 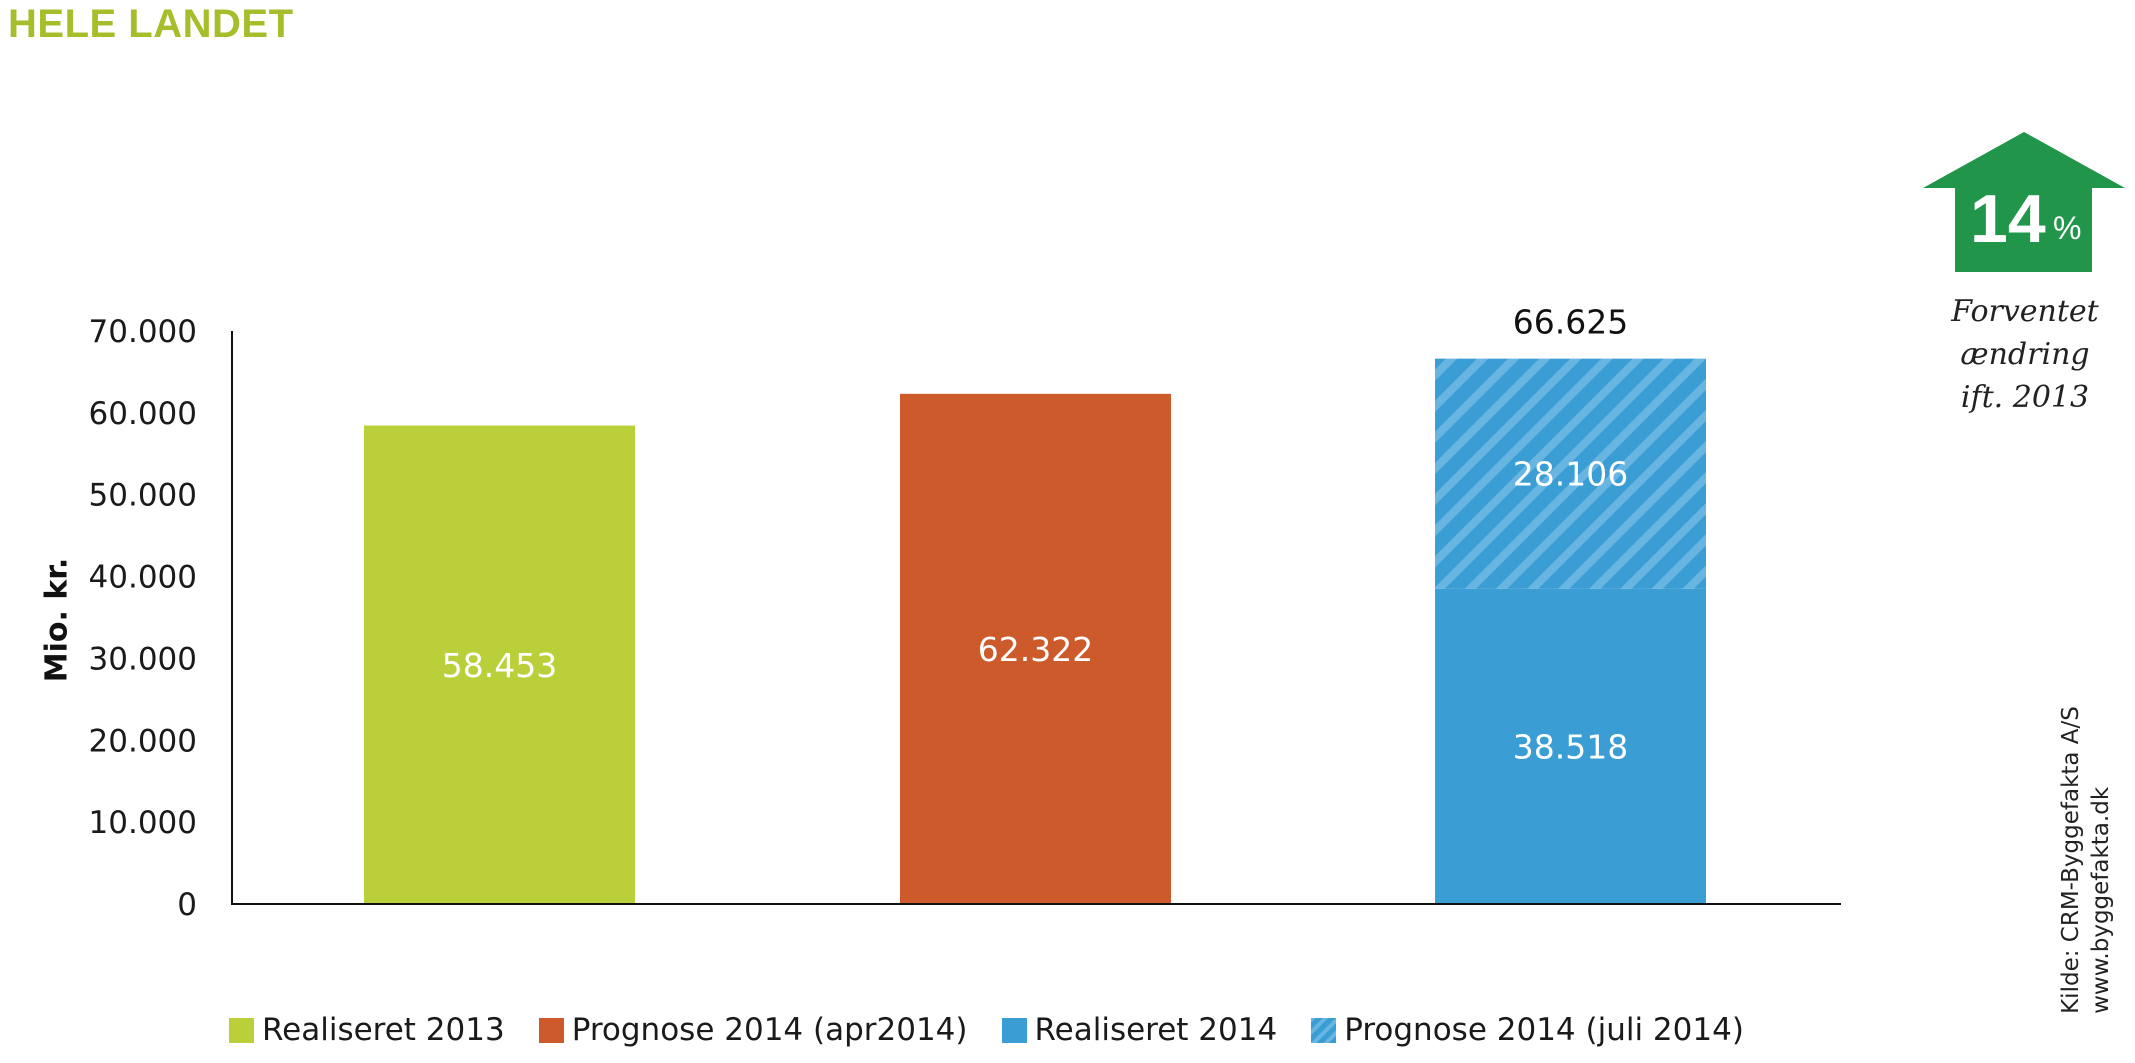 I want to click on y-tick-label: 30.000, so click(x=143, y=659).